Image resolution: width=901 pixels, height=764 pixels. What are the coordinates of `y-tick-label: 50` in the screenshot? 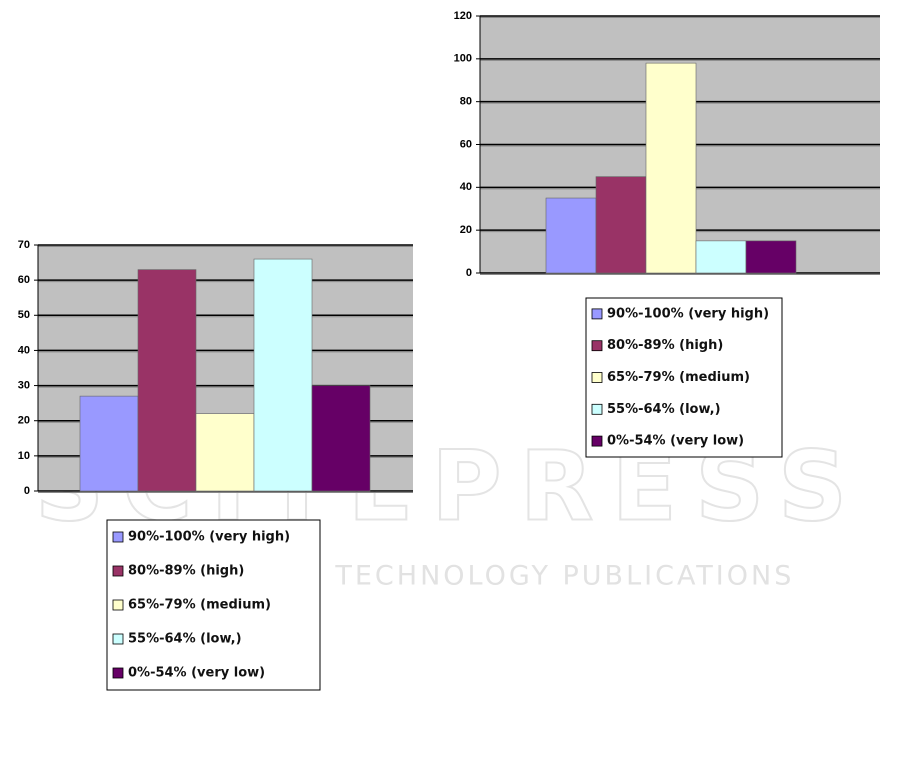 It's located at (24, 315).